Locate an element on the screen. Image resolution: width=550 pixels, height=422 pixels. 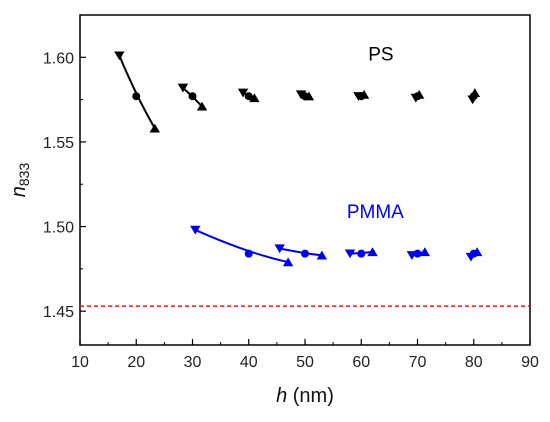
x-tick-label: 10 is located at coordinates (80, 362).